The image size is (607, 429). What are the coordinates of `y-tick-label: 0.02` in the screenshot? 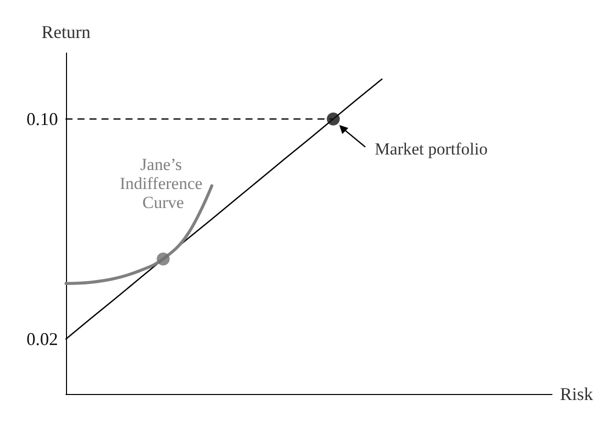 It's located at (42, 339).